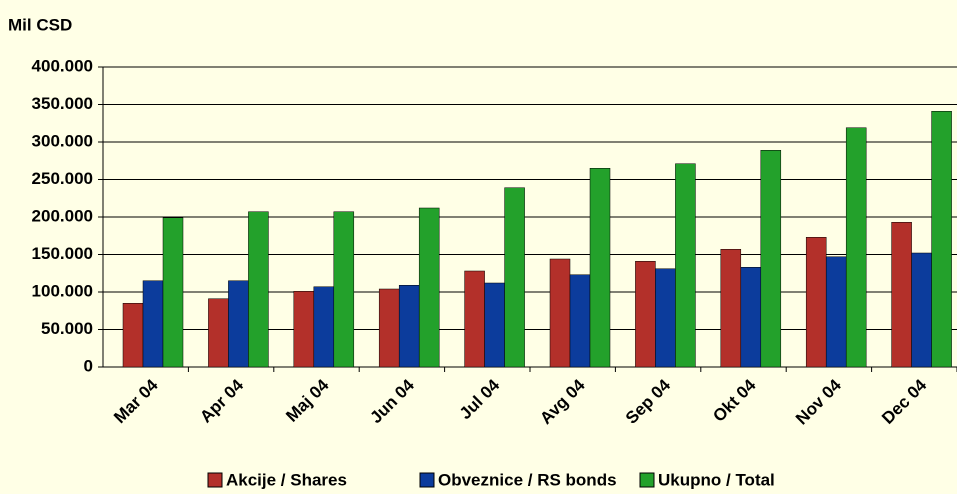  I want to click on y-tick-label: 200.000, so click(62, 215).